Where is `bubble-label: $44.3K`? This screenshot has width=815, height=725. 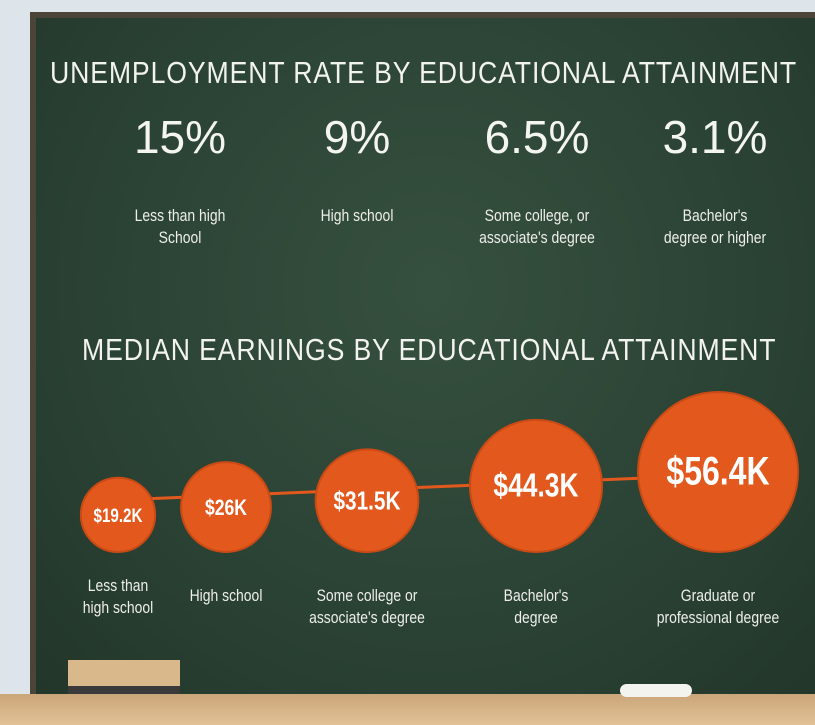 bubble-label: $44.3K is located at coordinates (535, 486).